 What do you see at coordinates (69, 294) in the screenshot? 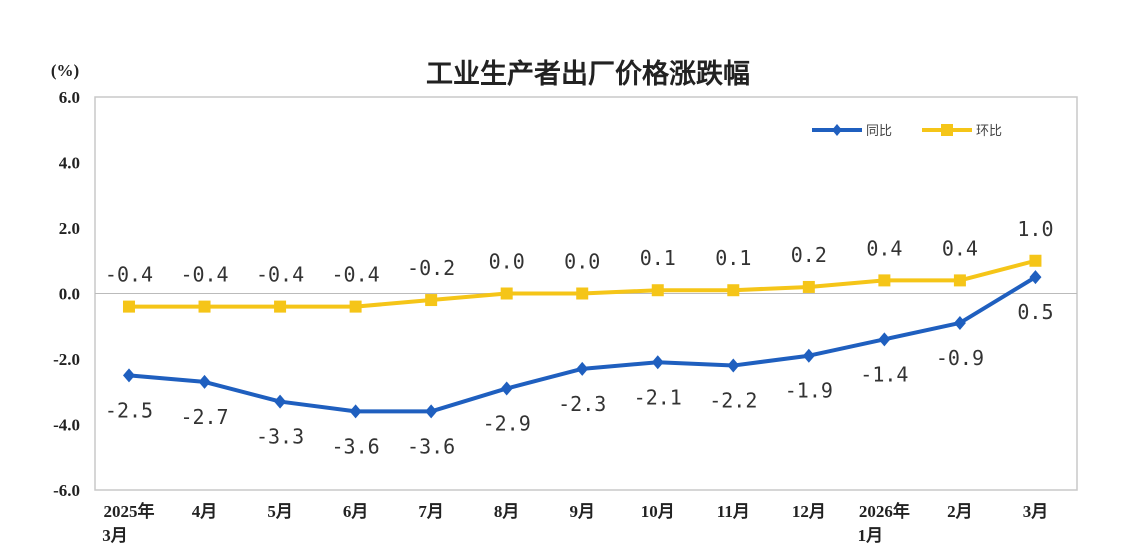
I see `y-tick-label: 0.0` at bounding box center [69, 294].